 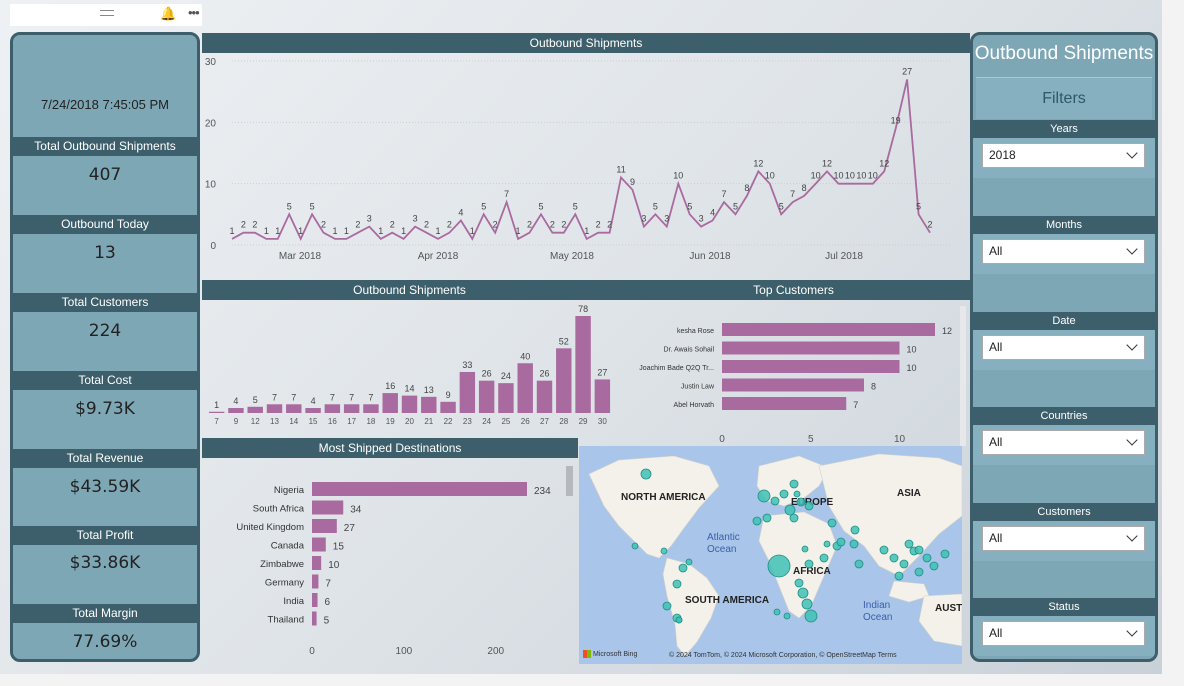 What do you see at coordinates (1063, 155) in the screenshot?
I see `years-dropdown: 2018` at bounding box center [1063, 155].